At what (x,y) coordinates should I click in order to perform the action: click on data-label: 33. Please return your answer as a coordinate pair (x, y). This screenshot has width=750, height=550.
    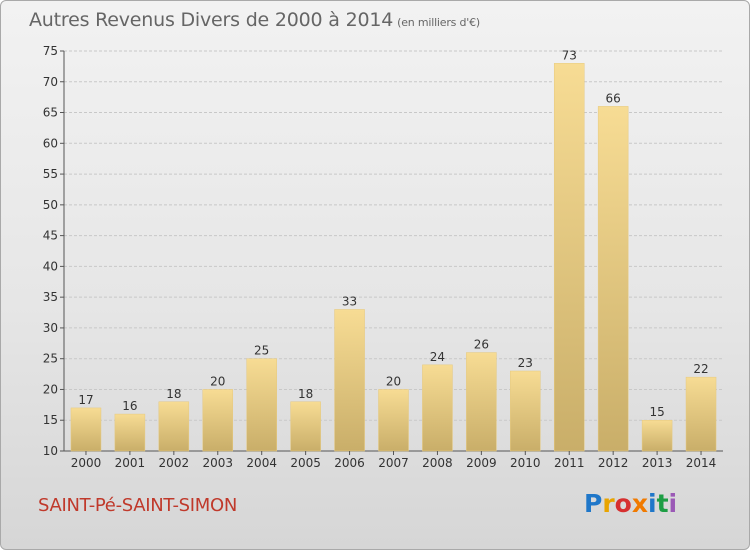
    Looking at the image, I should click on (349, 301).